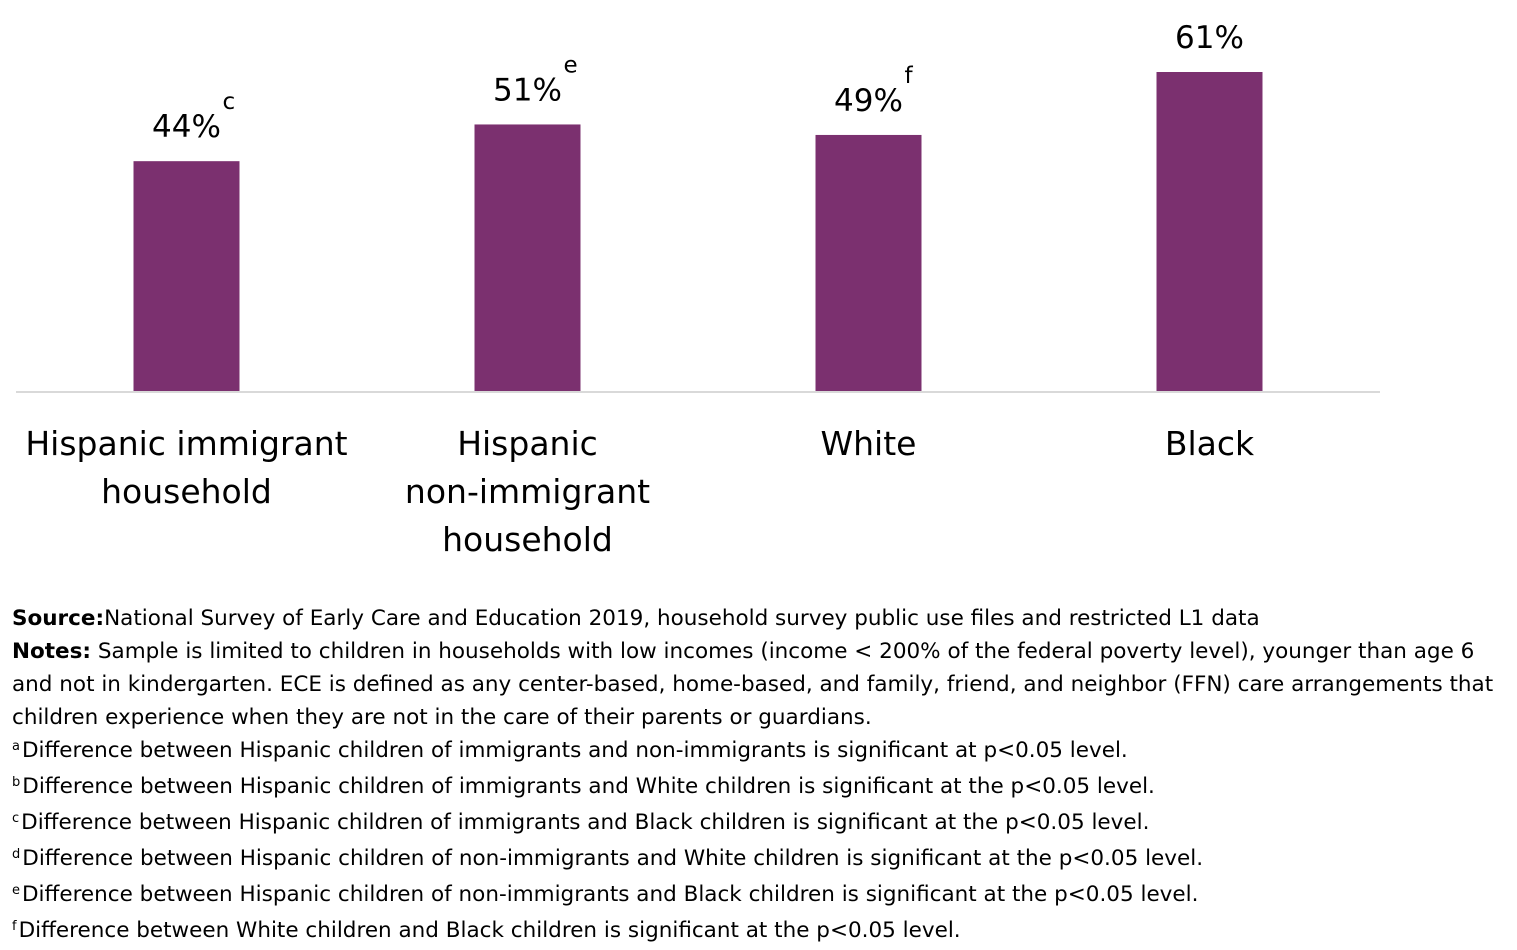 Image resolution: width=1517 pixels, height=950 pixels. I want to click on category-label-3: Black, so click(1210, 443).